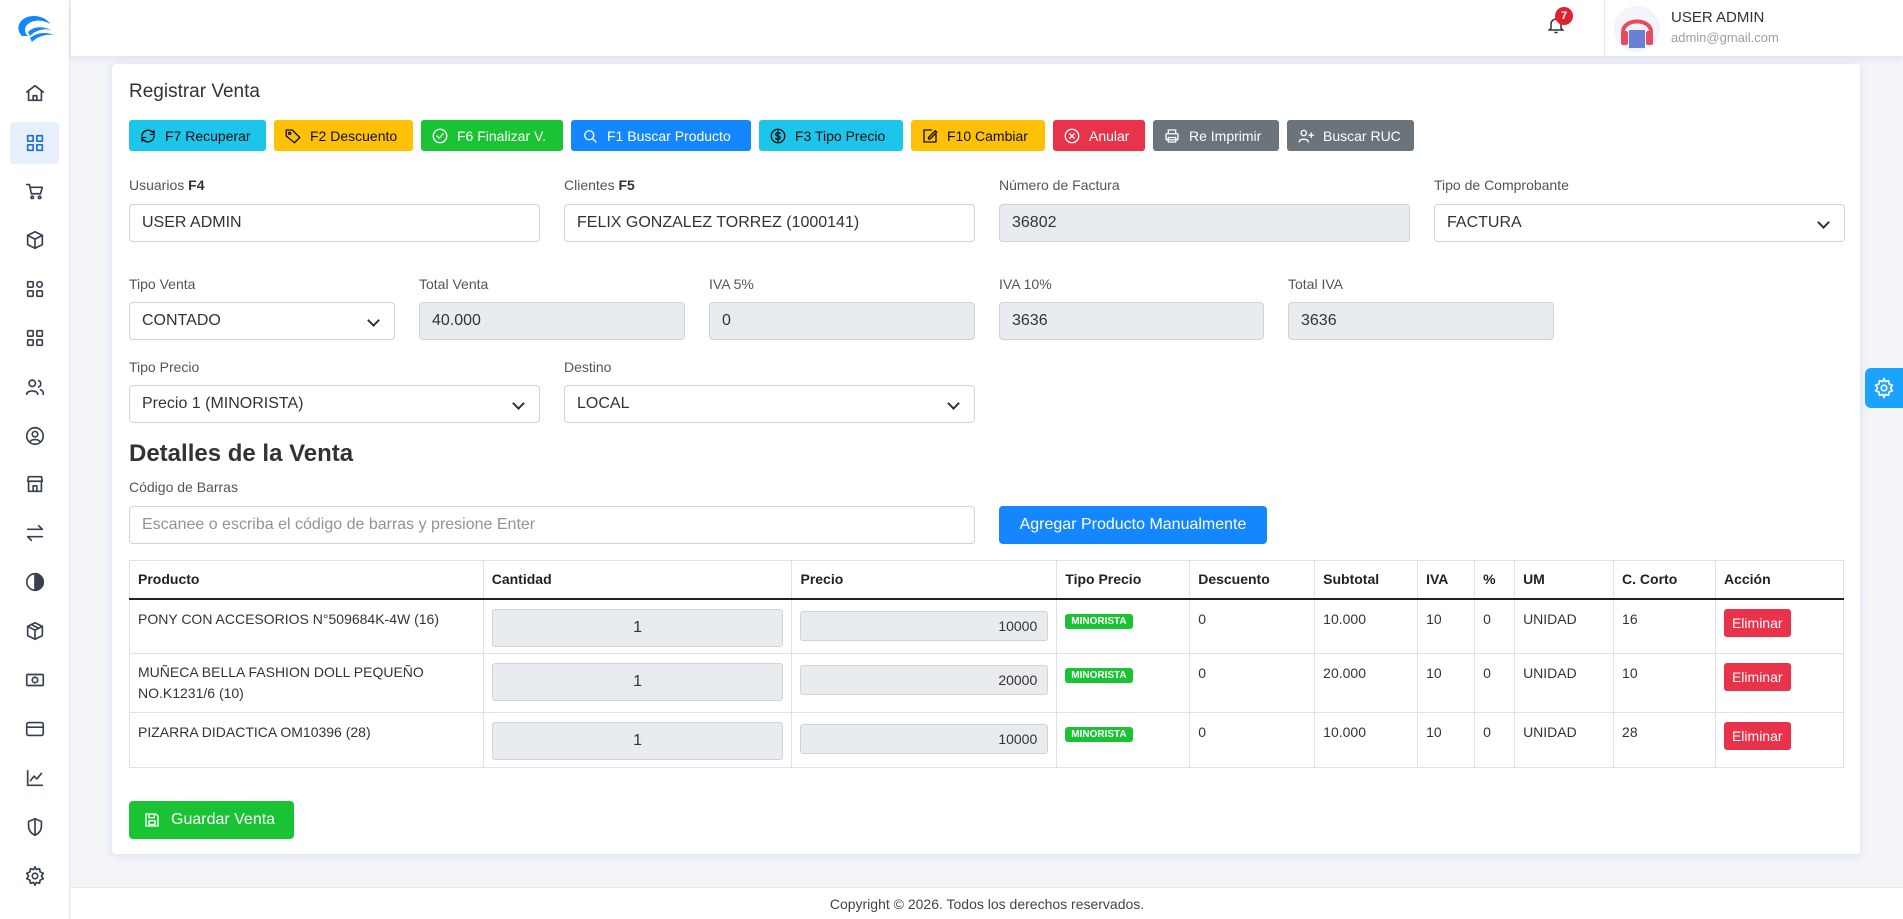 This screenshot has height=919, width=1903. Describe the element at coordinates (1564, 683) in the screenshot. I see `um-cell: UNIDAD` at that location.